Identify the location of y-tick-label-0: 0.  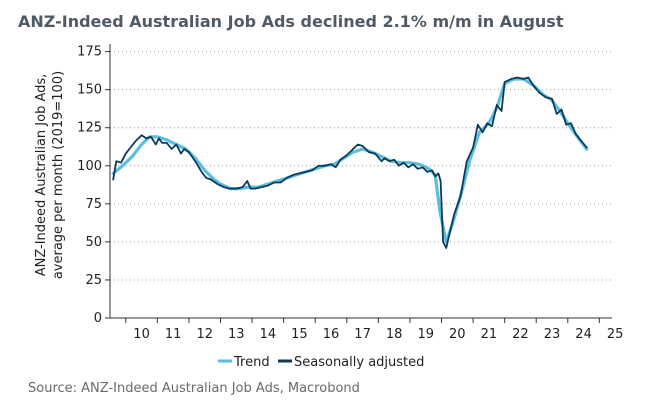
(98, 318).